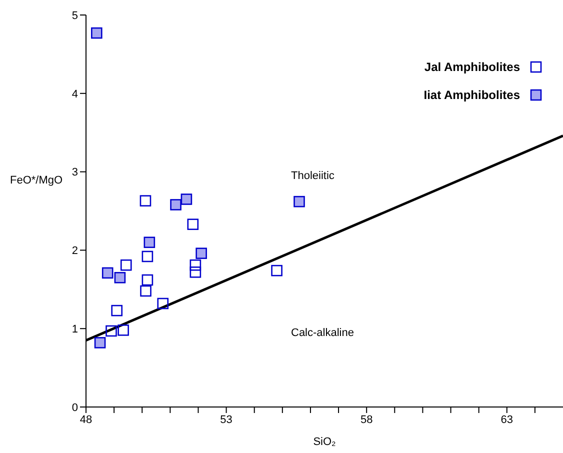 This screenshot has width=563, height=453. Describe the element at coordinates (75, 330) in the screenshot. I see `y-tick-label: 1` at that location.